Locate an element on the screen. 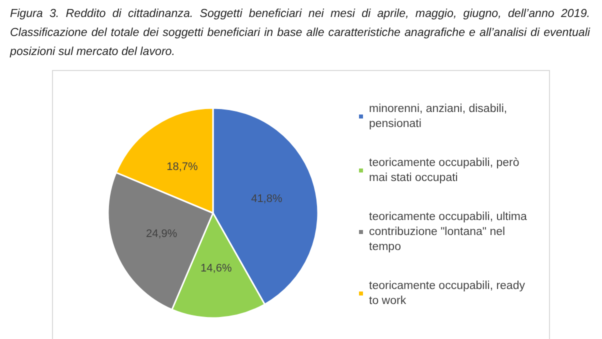 This screenshot has width=602, height=339. data-label: 18,7% is located at coordinates (182, 166).